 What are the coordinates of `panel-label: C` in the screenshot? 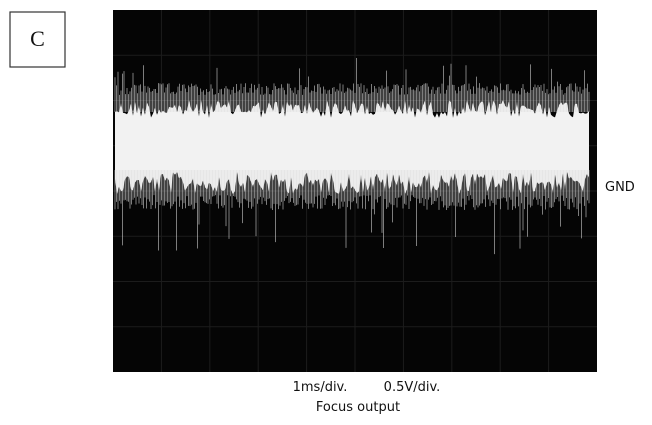 It's located at (37, 38).